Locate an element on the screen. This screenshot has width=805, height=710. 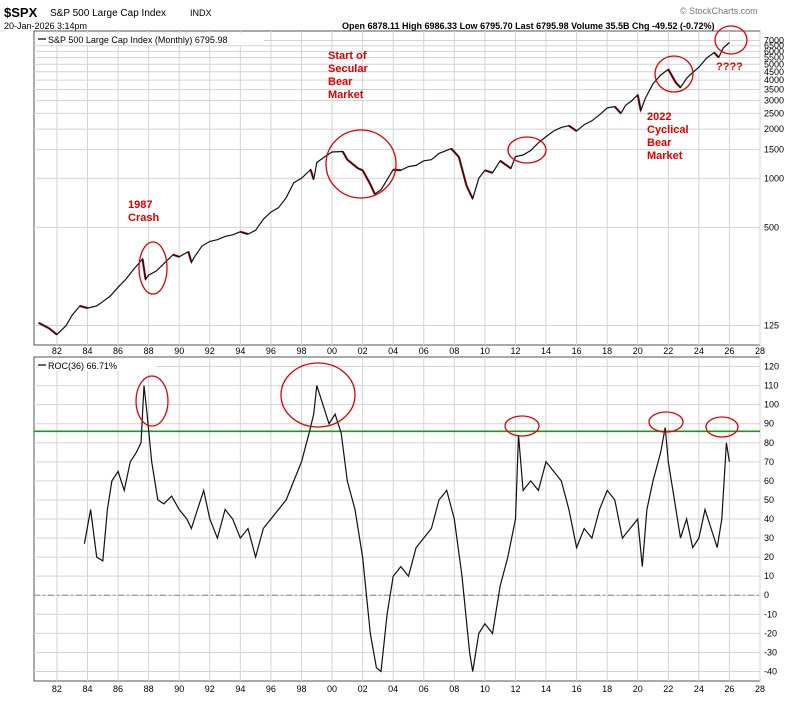
x-tick-label-top: 18 is located at coordinates (607, 351).